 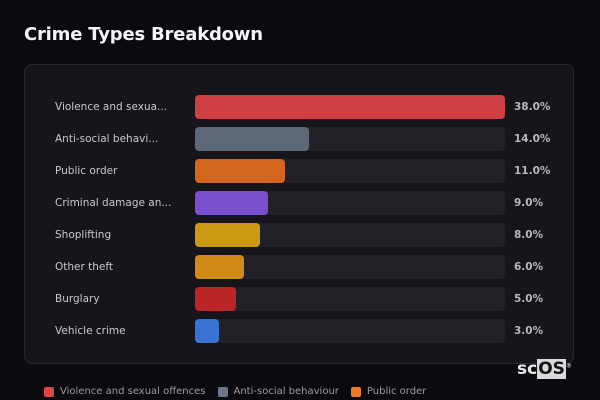 I want to click on bar-value: 14.0%, so click(x=532, y=139).